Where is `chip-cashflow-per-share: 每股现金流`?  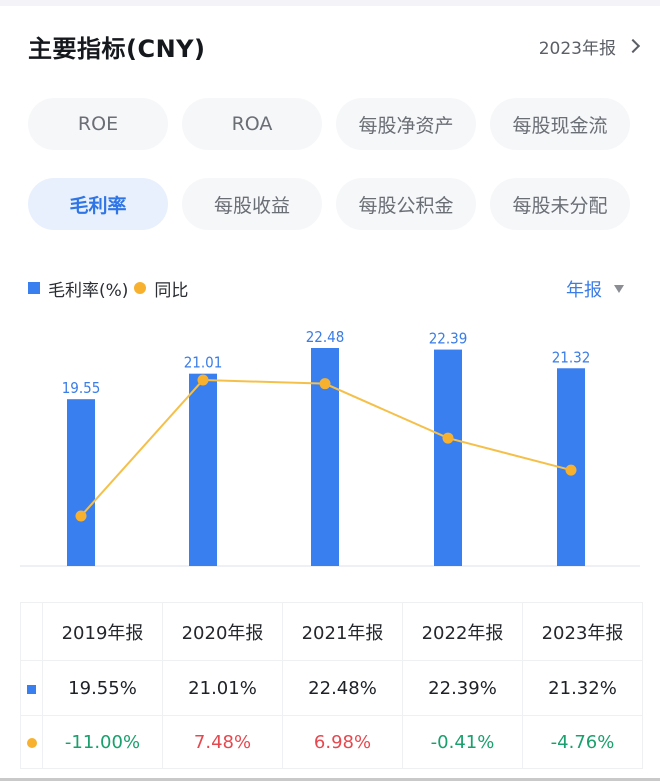
chip-cashflow-per-share: 每股现金流 is located at coordinates (560, 124).